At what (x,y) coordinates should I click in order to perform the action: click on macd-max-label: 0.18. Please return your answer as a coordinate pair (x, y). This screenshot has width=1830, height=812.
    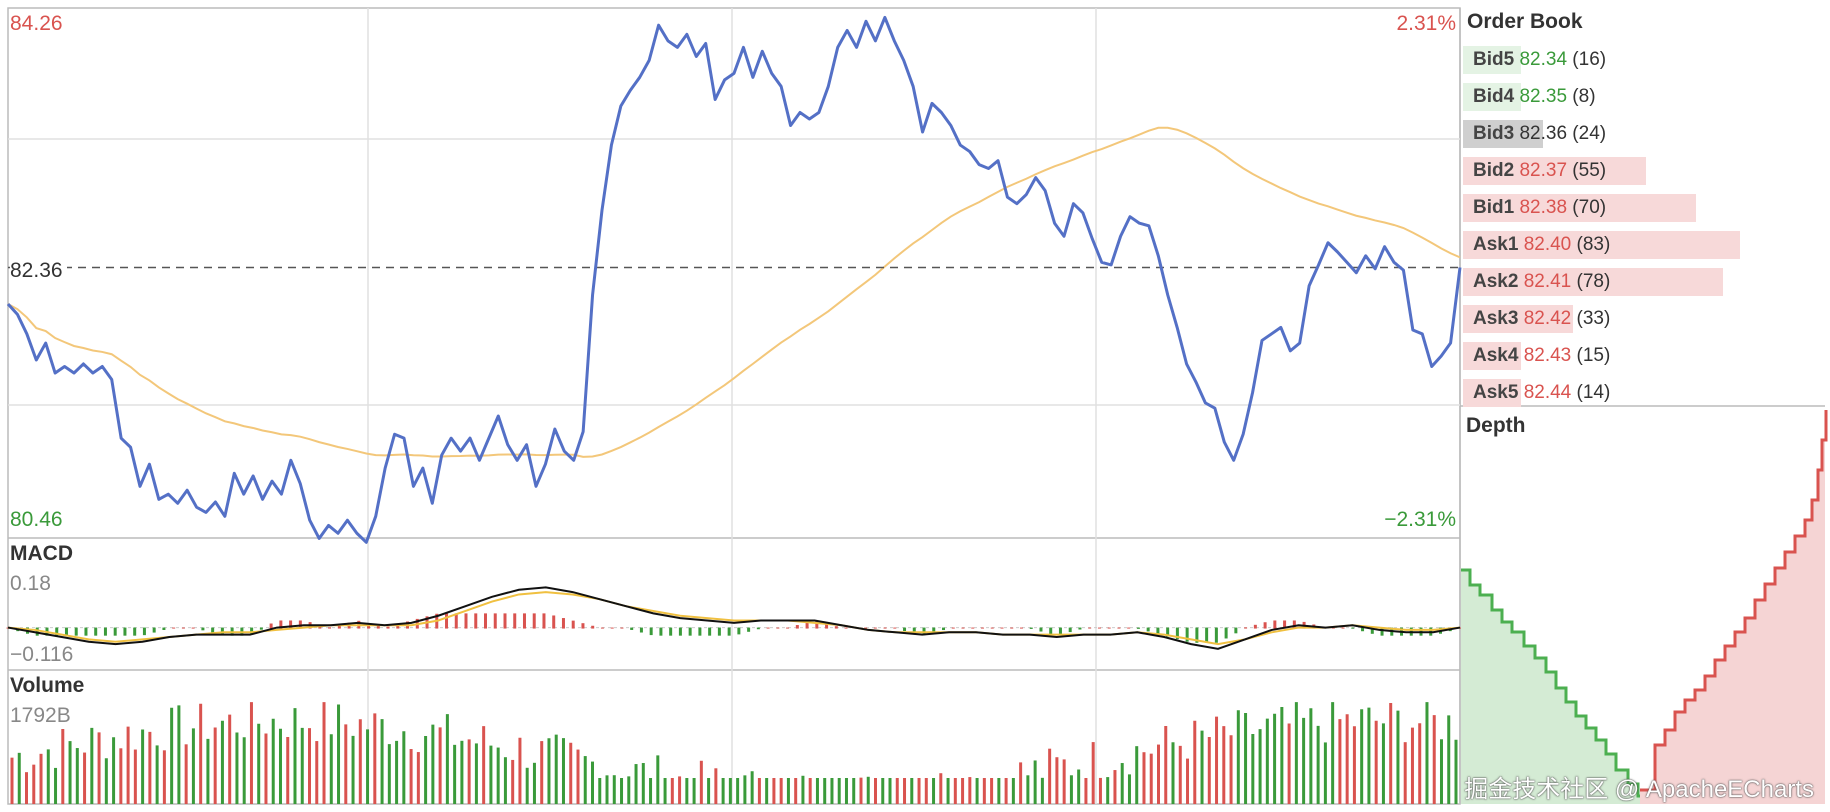
    Looking at the image, I should click on (30, 583).